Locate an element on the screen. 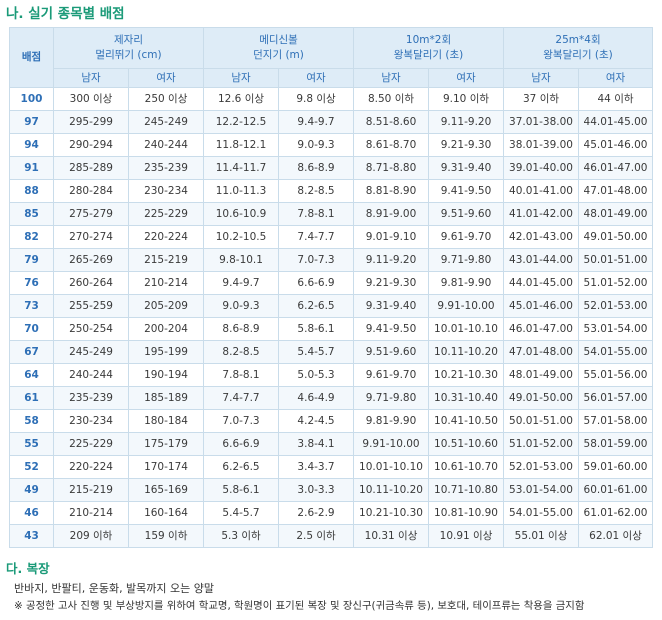  table-cell: 49.01-50.00 is located at coordinates (616, 237).